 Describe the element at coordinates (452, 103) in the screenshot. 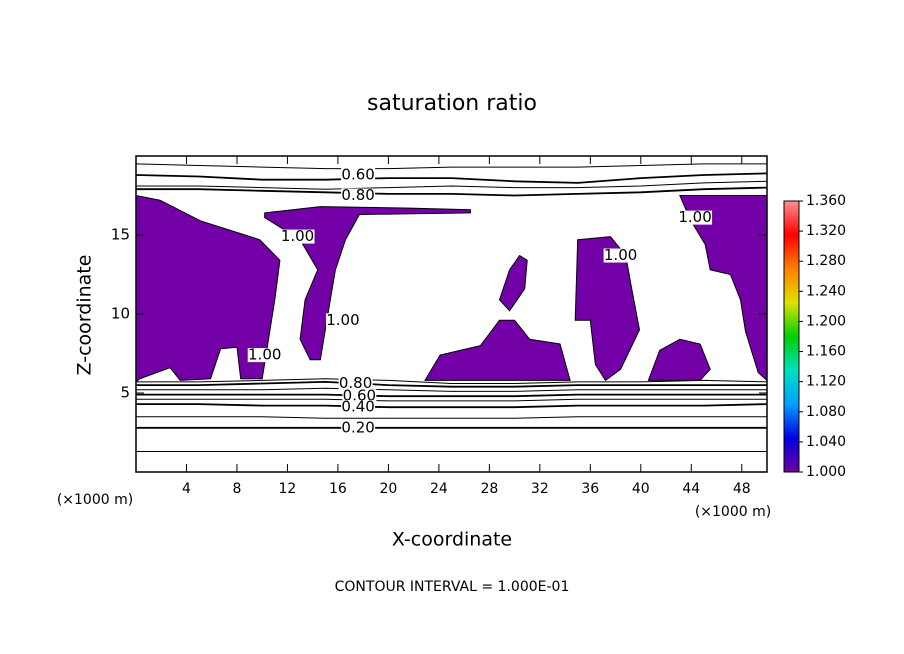

I see `chart-title: saturation ratio` at that location.